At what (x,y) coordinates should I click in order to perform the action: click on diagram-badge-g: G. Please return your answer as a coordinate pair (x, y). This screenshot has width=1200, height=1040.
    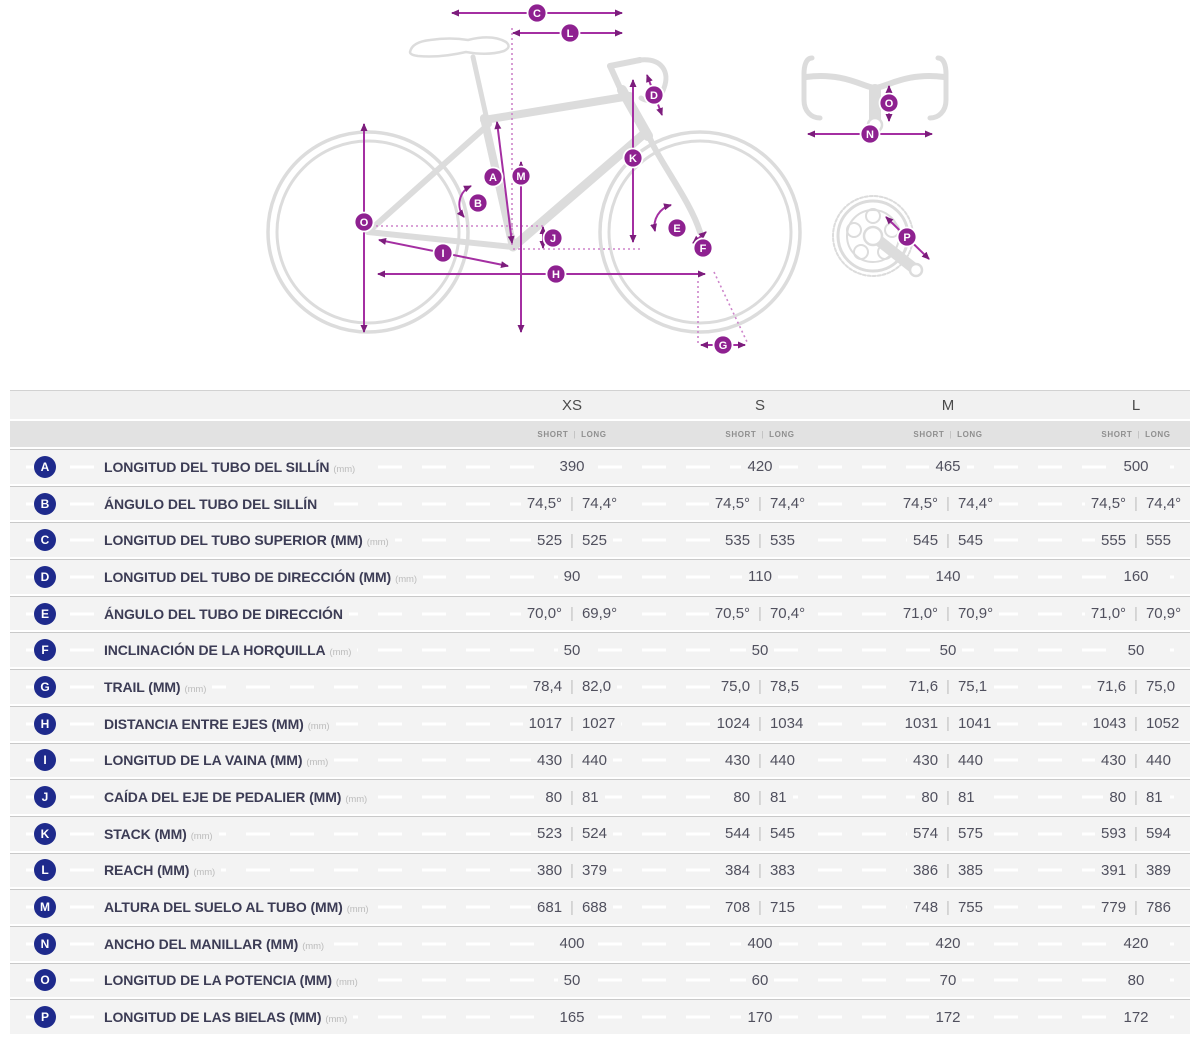
    Looking at the image, I should click on (723, 345).